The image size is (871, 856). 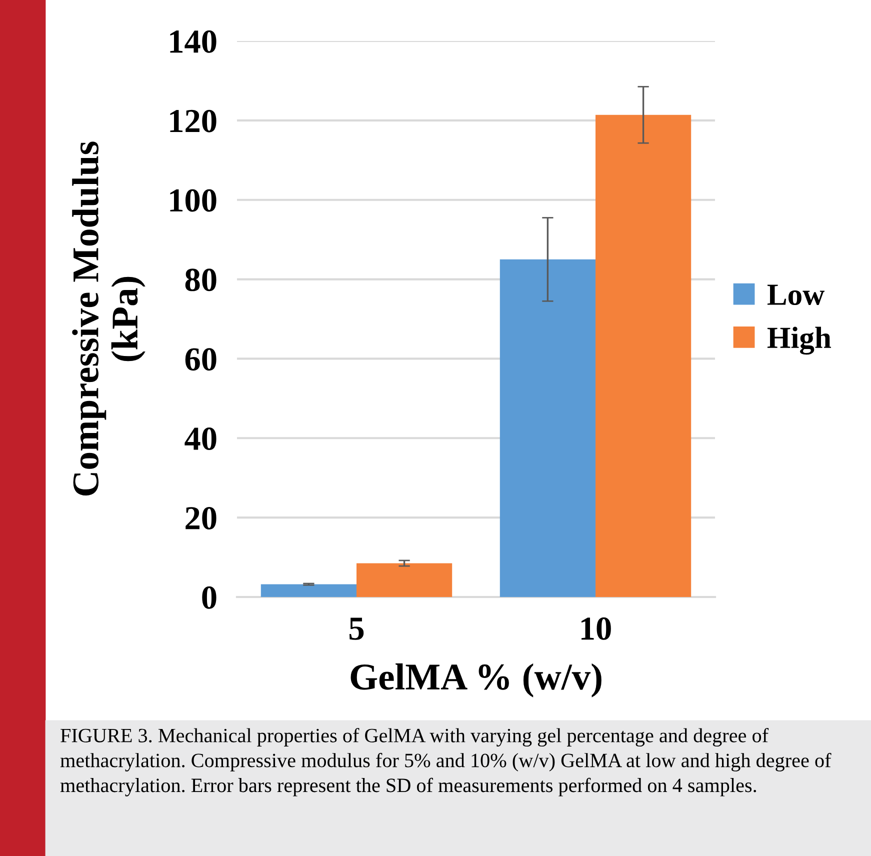 I want to click on y-tick-label: 40, so click(x=200, y=439).